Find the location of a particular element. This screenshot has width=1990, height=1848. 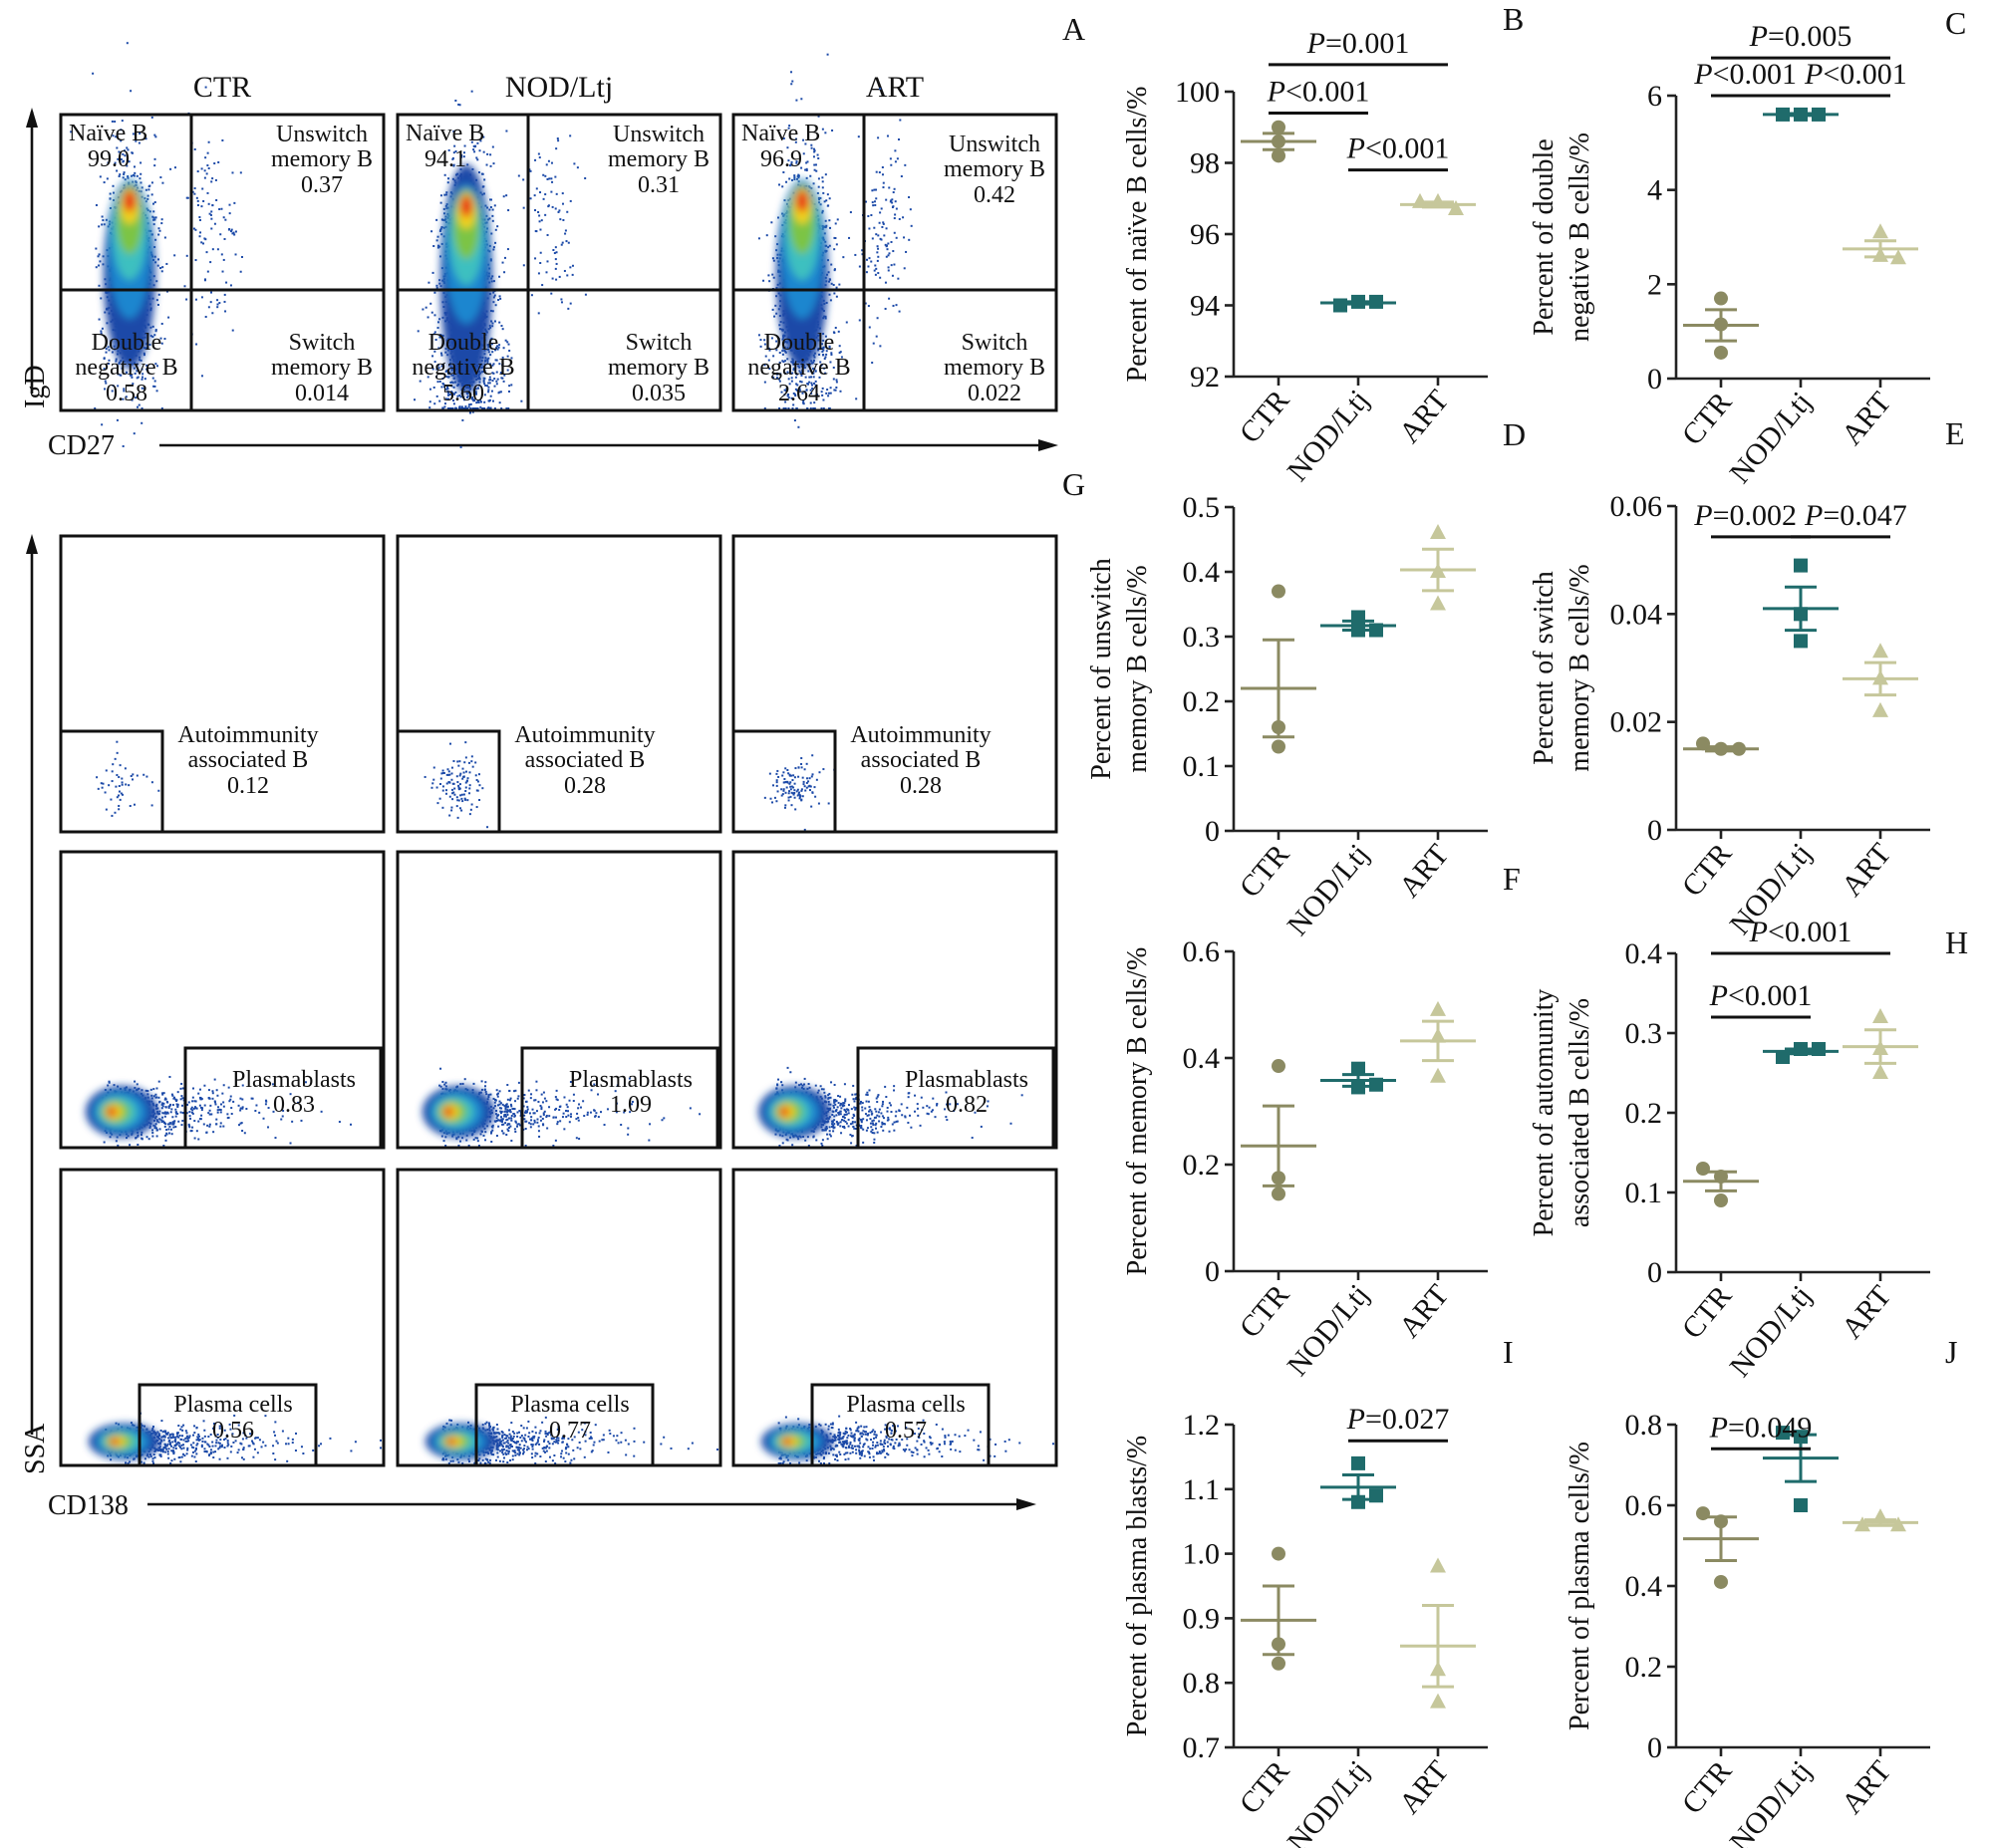

p-value: <0.001 is located at coordinates (1407, 149).